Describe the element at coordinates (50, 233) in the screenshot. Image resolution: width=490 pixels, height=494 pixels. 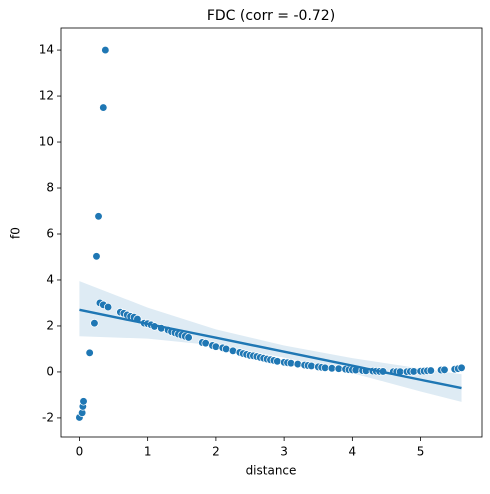
I see `y-tick-label: 6` at that location.